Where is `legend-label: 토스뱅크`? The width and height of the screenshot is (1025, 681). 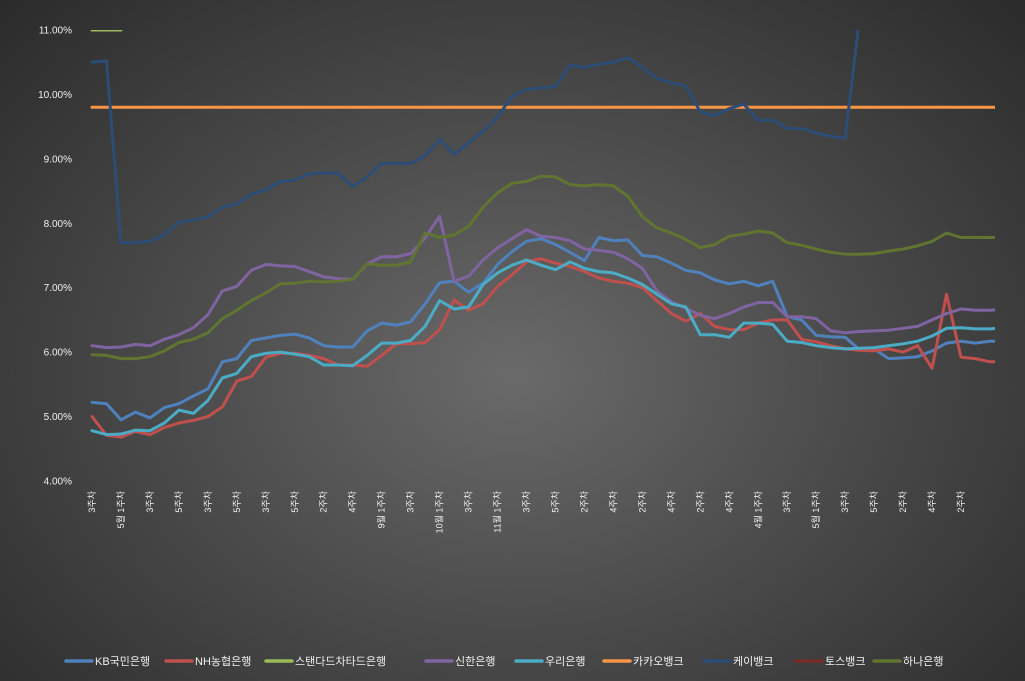
legend-label: 토스뱅크 is located at coordinates (845, 661).